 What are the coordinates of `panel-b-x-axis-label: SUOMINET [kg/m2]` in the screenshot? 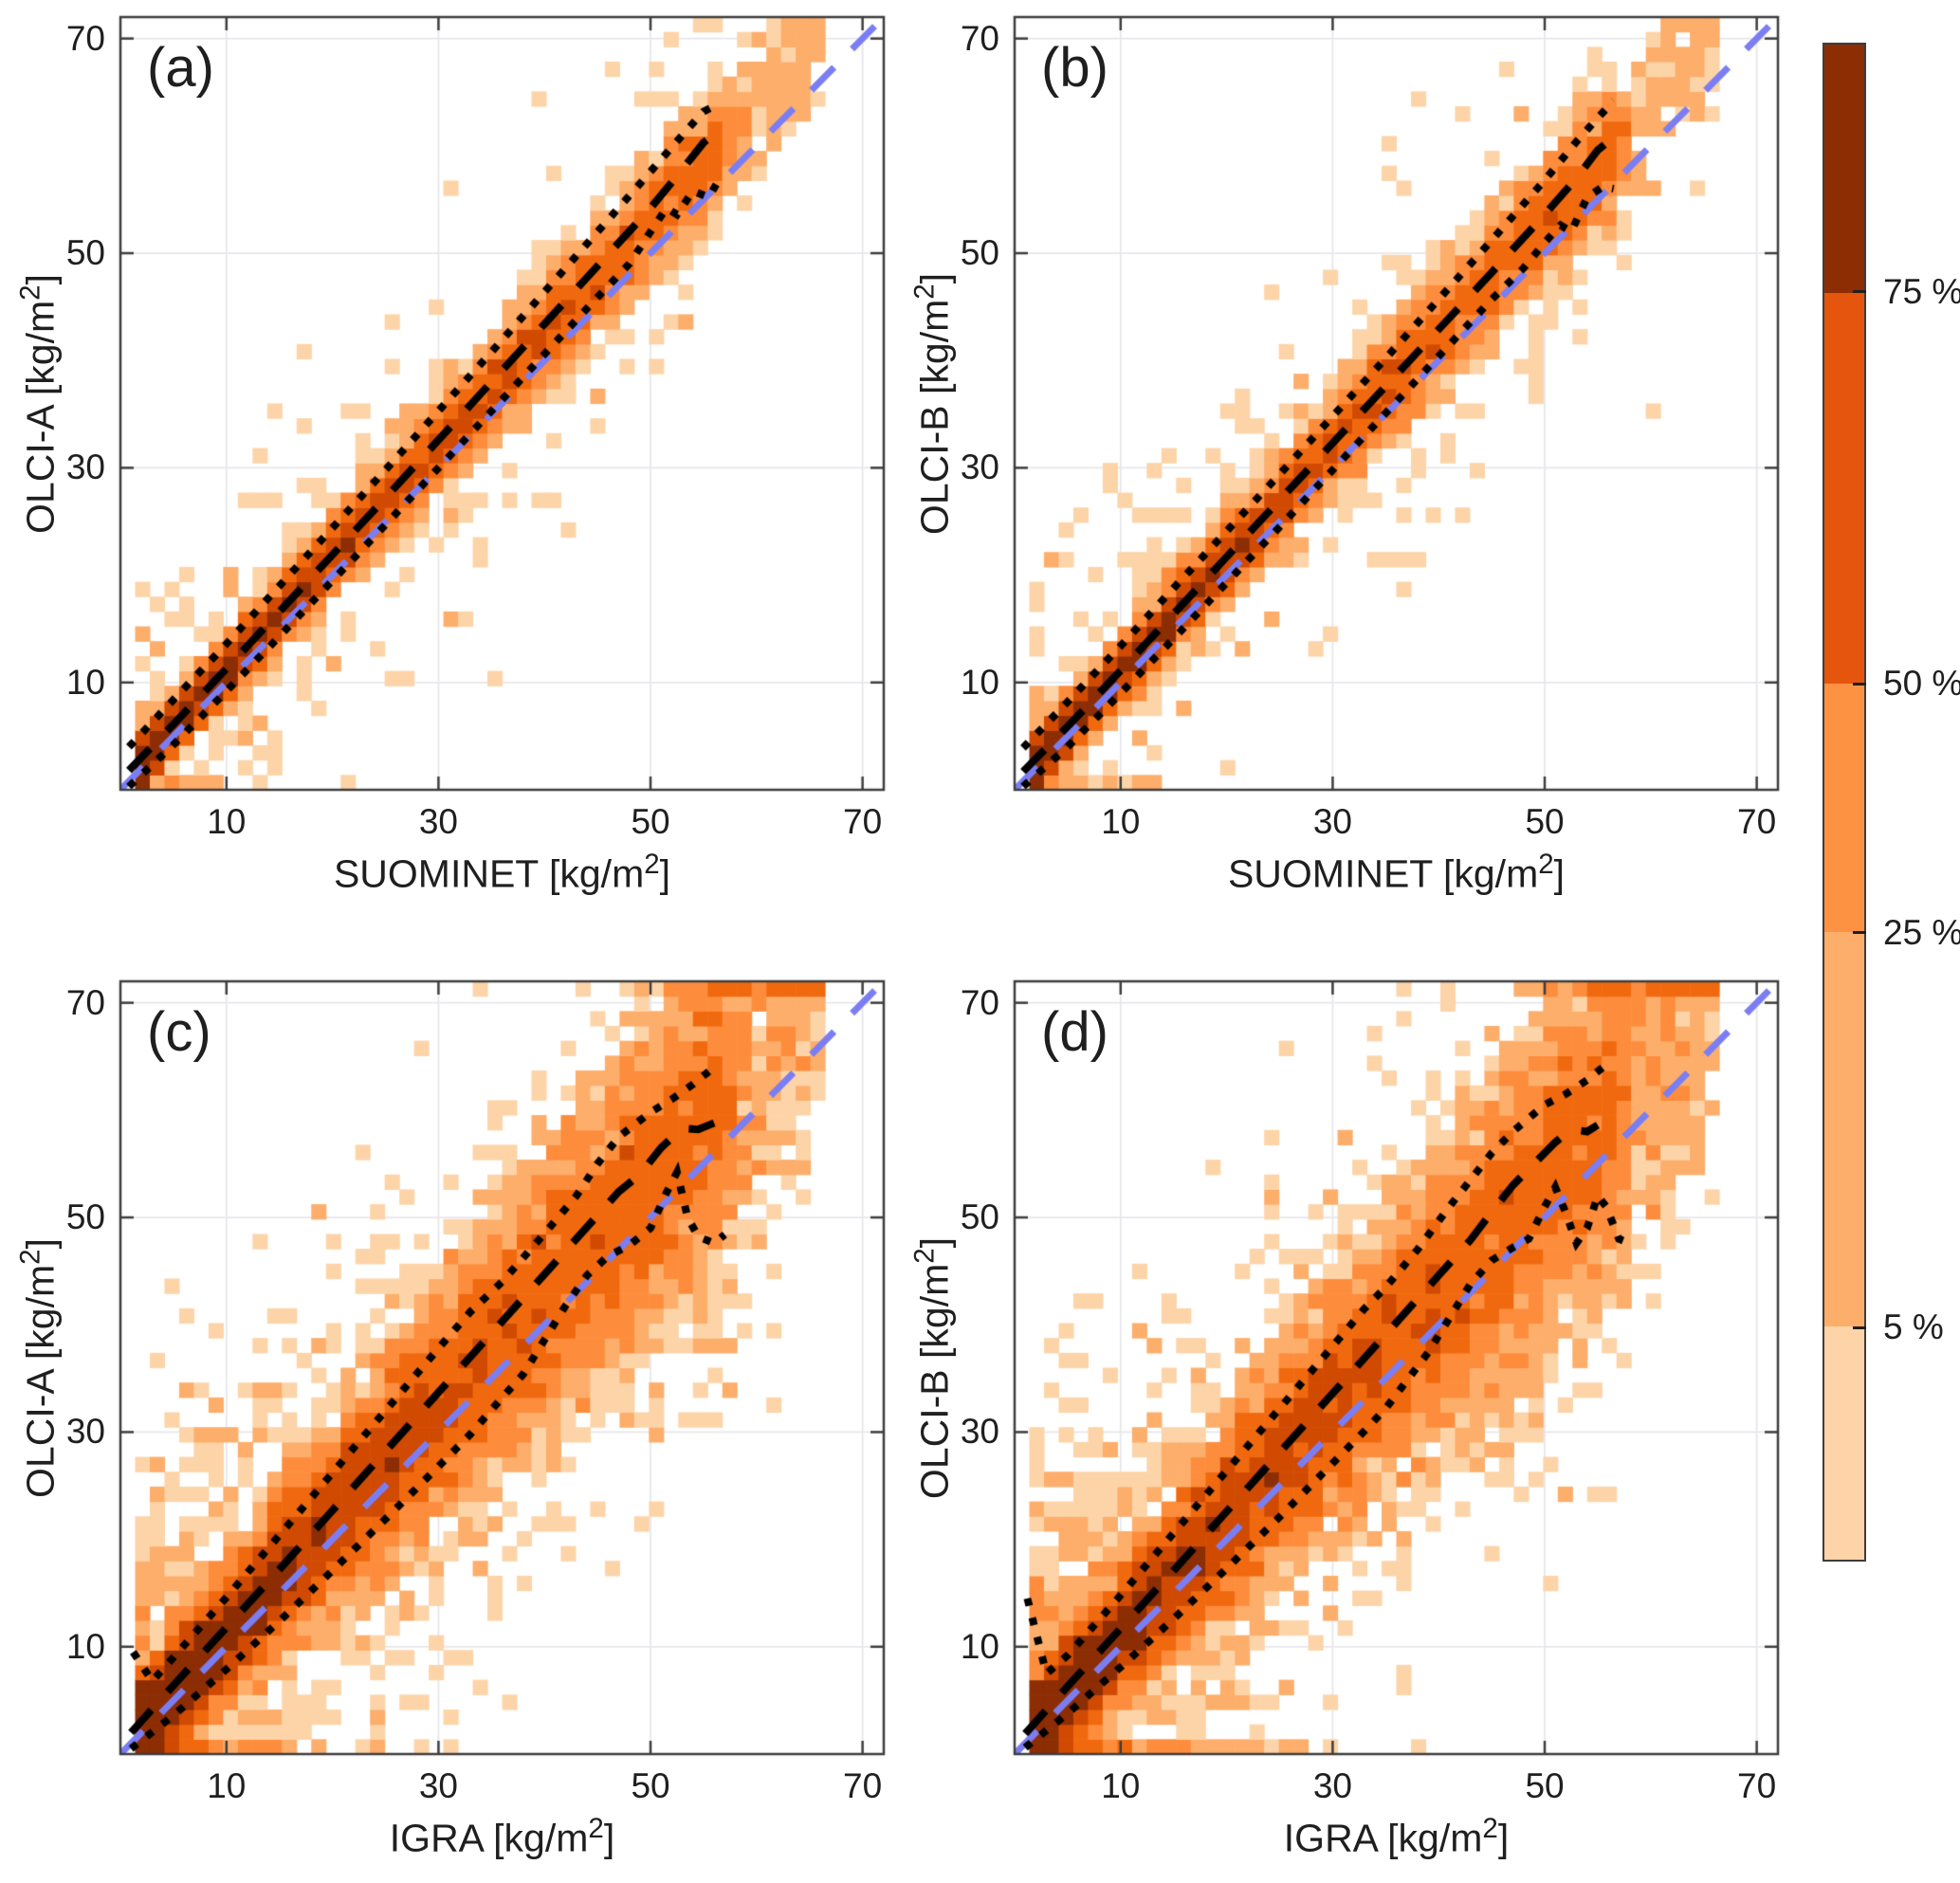 It's located at (1396, 873).